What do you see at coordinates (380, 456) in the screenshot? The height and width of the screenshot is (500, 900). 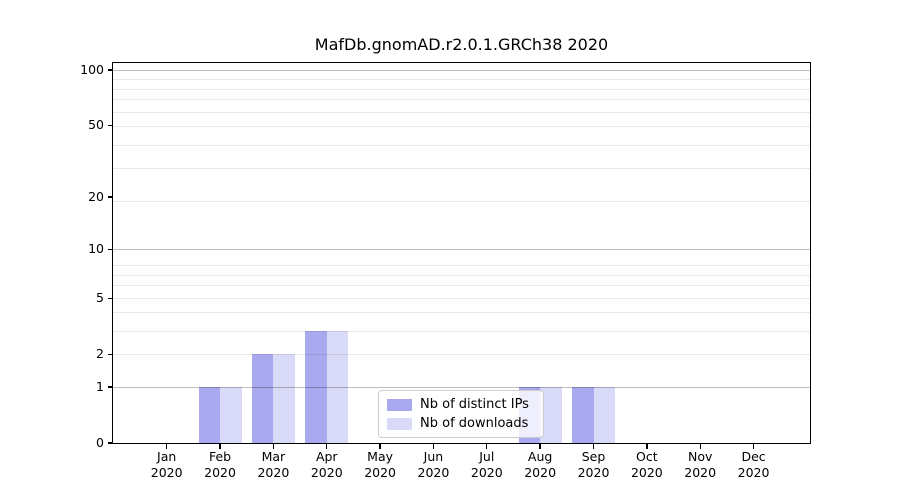 I see `month-label: May` at bounding box center [380, 456].